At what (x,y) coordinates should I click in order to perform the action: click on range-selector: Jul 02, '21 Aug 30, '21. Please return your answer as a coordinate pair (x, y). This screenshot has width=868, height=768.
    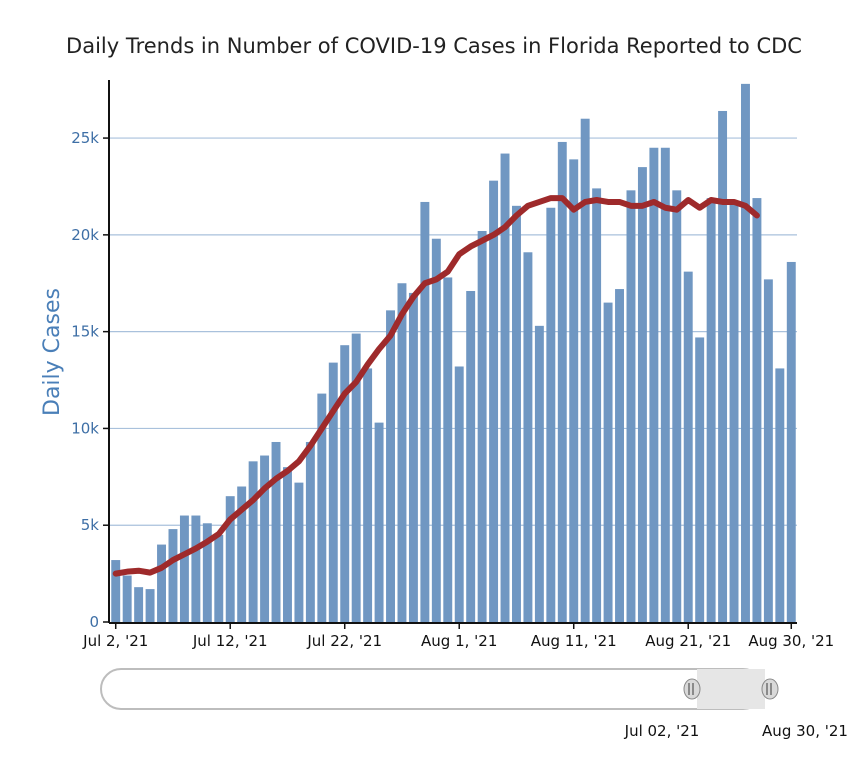
    Looking at the image, I should click on (474, 704).